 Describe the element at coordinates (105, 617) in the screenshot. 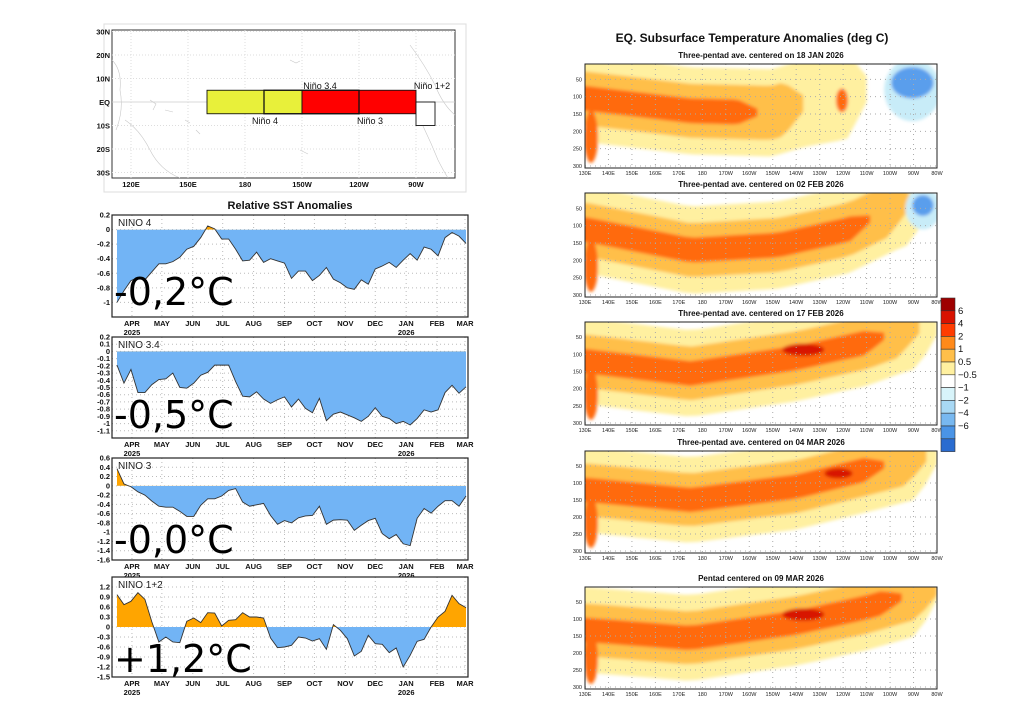

I see `y-tick-label: 0.3` at that location.